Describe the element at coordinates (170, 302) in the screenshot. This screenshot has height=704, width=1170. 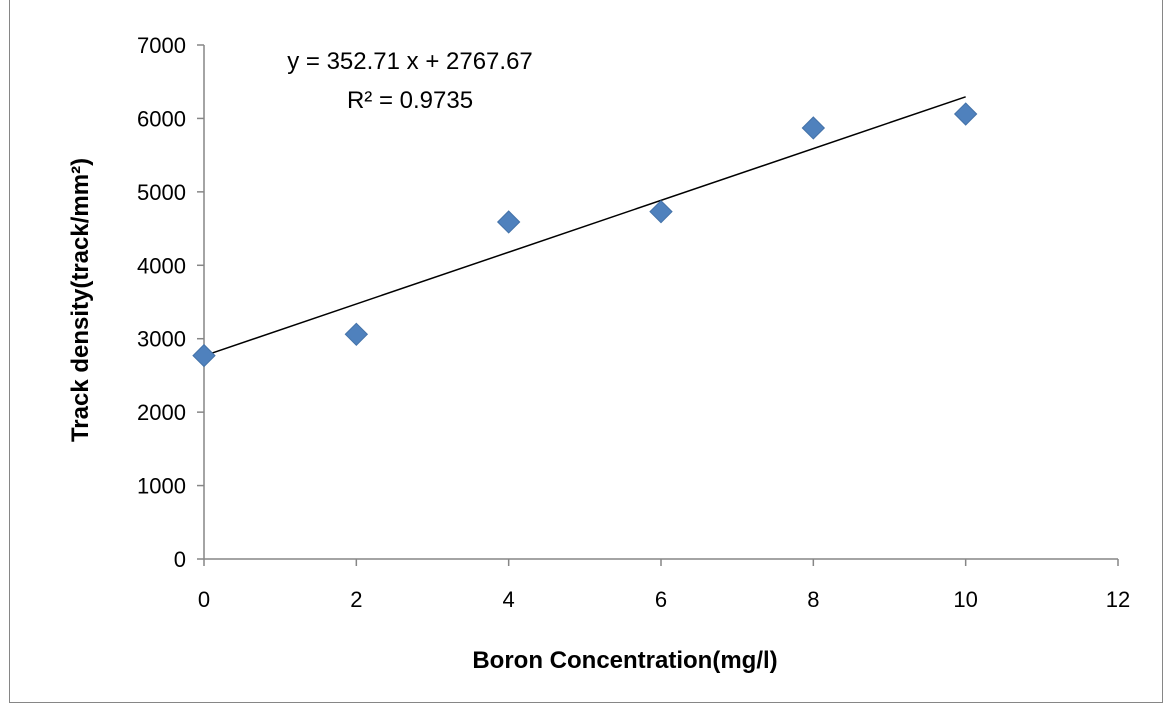
I see `y-axis-ticks: 0 1000 2000 3000 4000 5000 6000 7000` at that location.